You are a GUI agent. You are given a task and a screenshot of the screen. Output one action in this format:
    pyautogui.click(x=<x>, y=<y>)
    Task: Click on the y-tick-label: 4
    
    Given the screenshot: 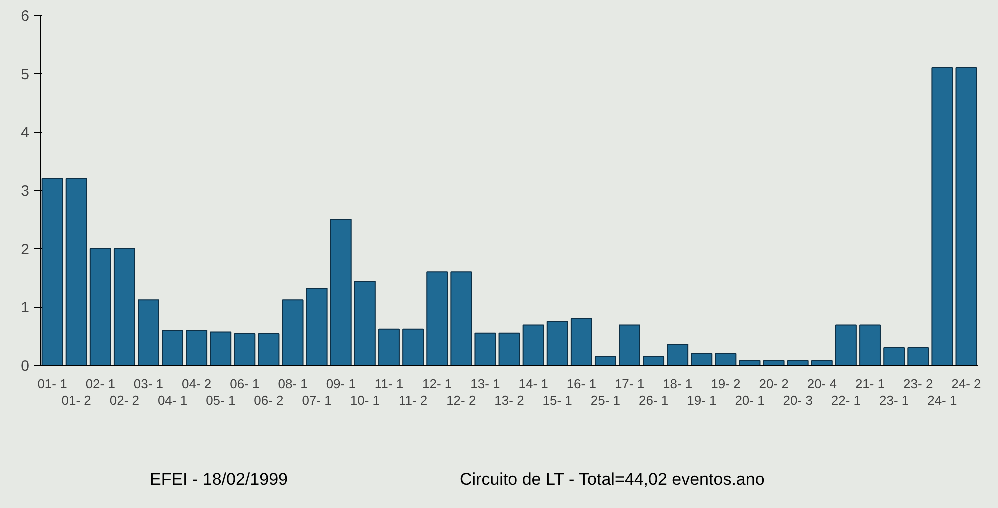 What is the action you would take?
    pyautogui.click(x=25, y=133)
    